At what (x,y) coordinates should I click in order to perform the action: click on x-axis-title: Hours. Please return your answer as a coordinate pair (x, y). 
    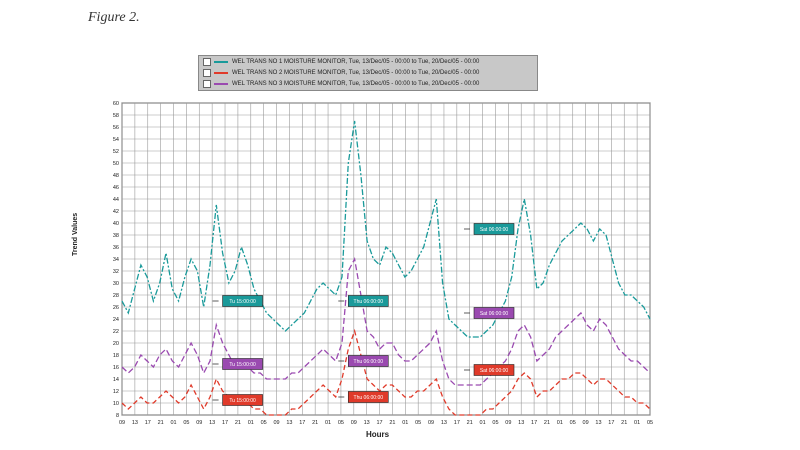
    Looking at the image, I should click on (378, 434).